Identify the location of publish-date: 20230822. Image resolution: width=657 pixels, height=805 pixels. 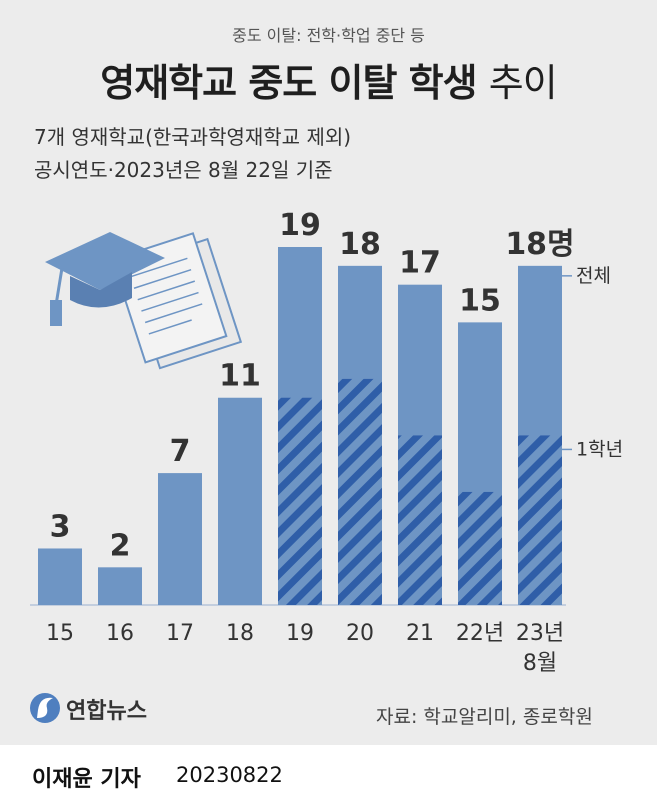
(229, 775).